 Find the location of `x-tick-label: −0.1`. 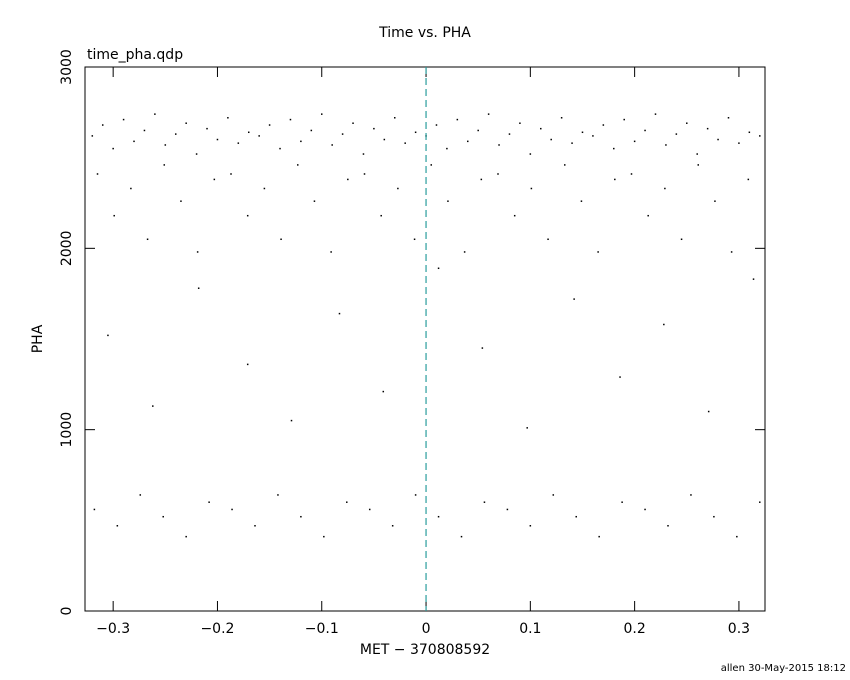

x-tick-label: −0.1 is located at coordinates (322, 629).